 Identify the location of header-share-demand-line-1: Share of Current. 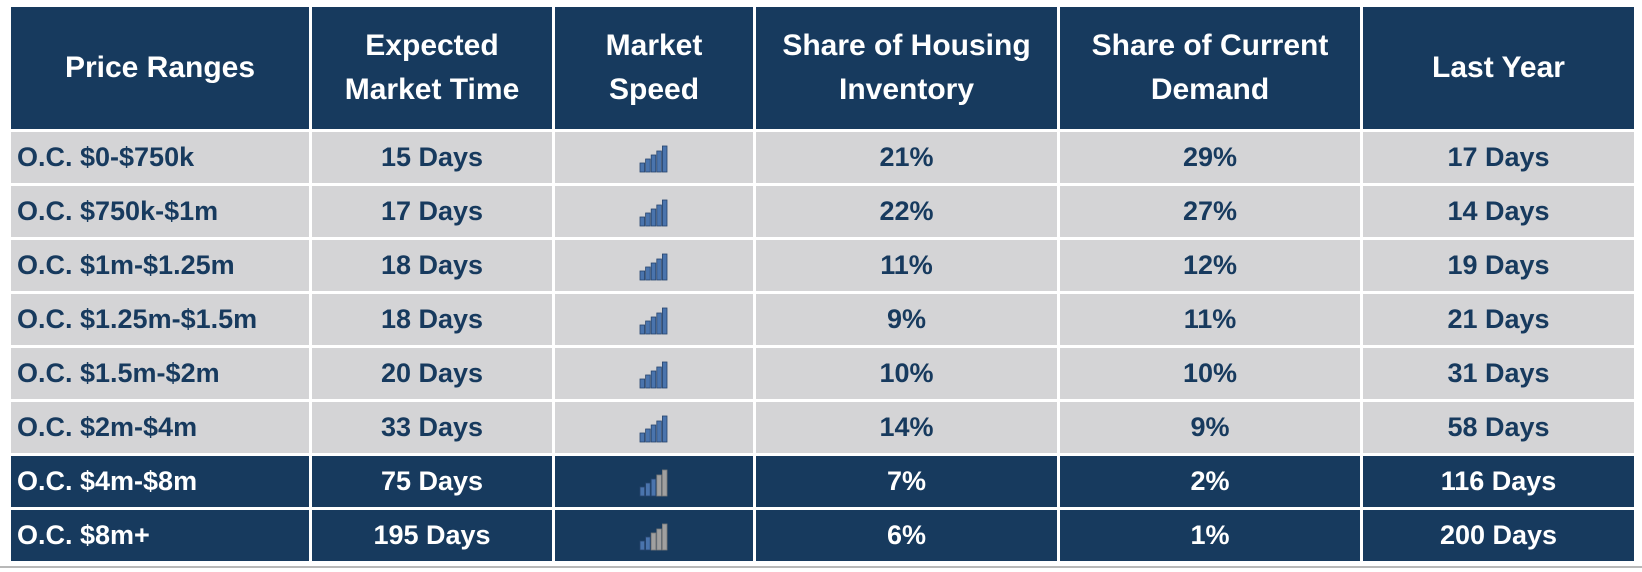
(1210, 45).